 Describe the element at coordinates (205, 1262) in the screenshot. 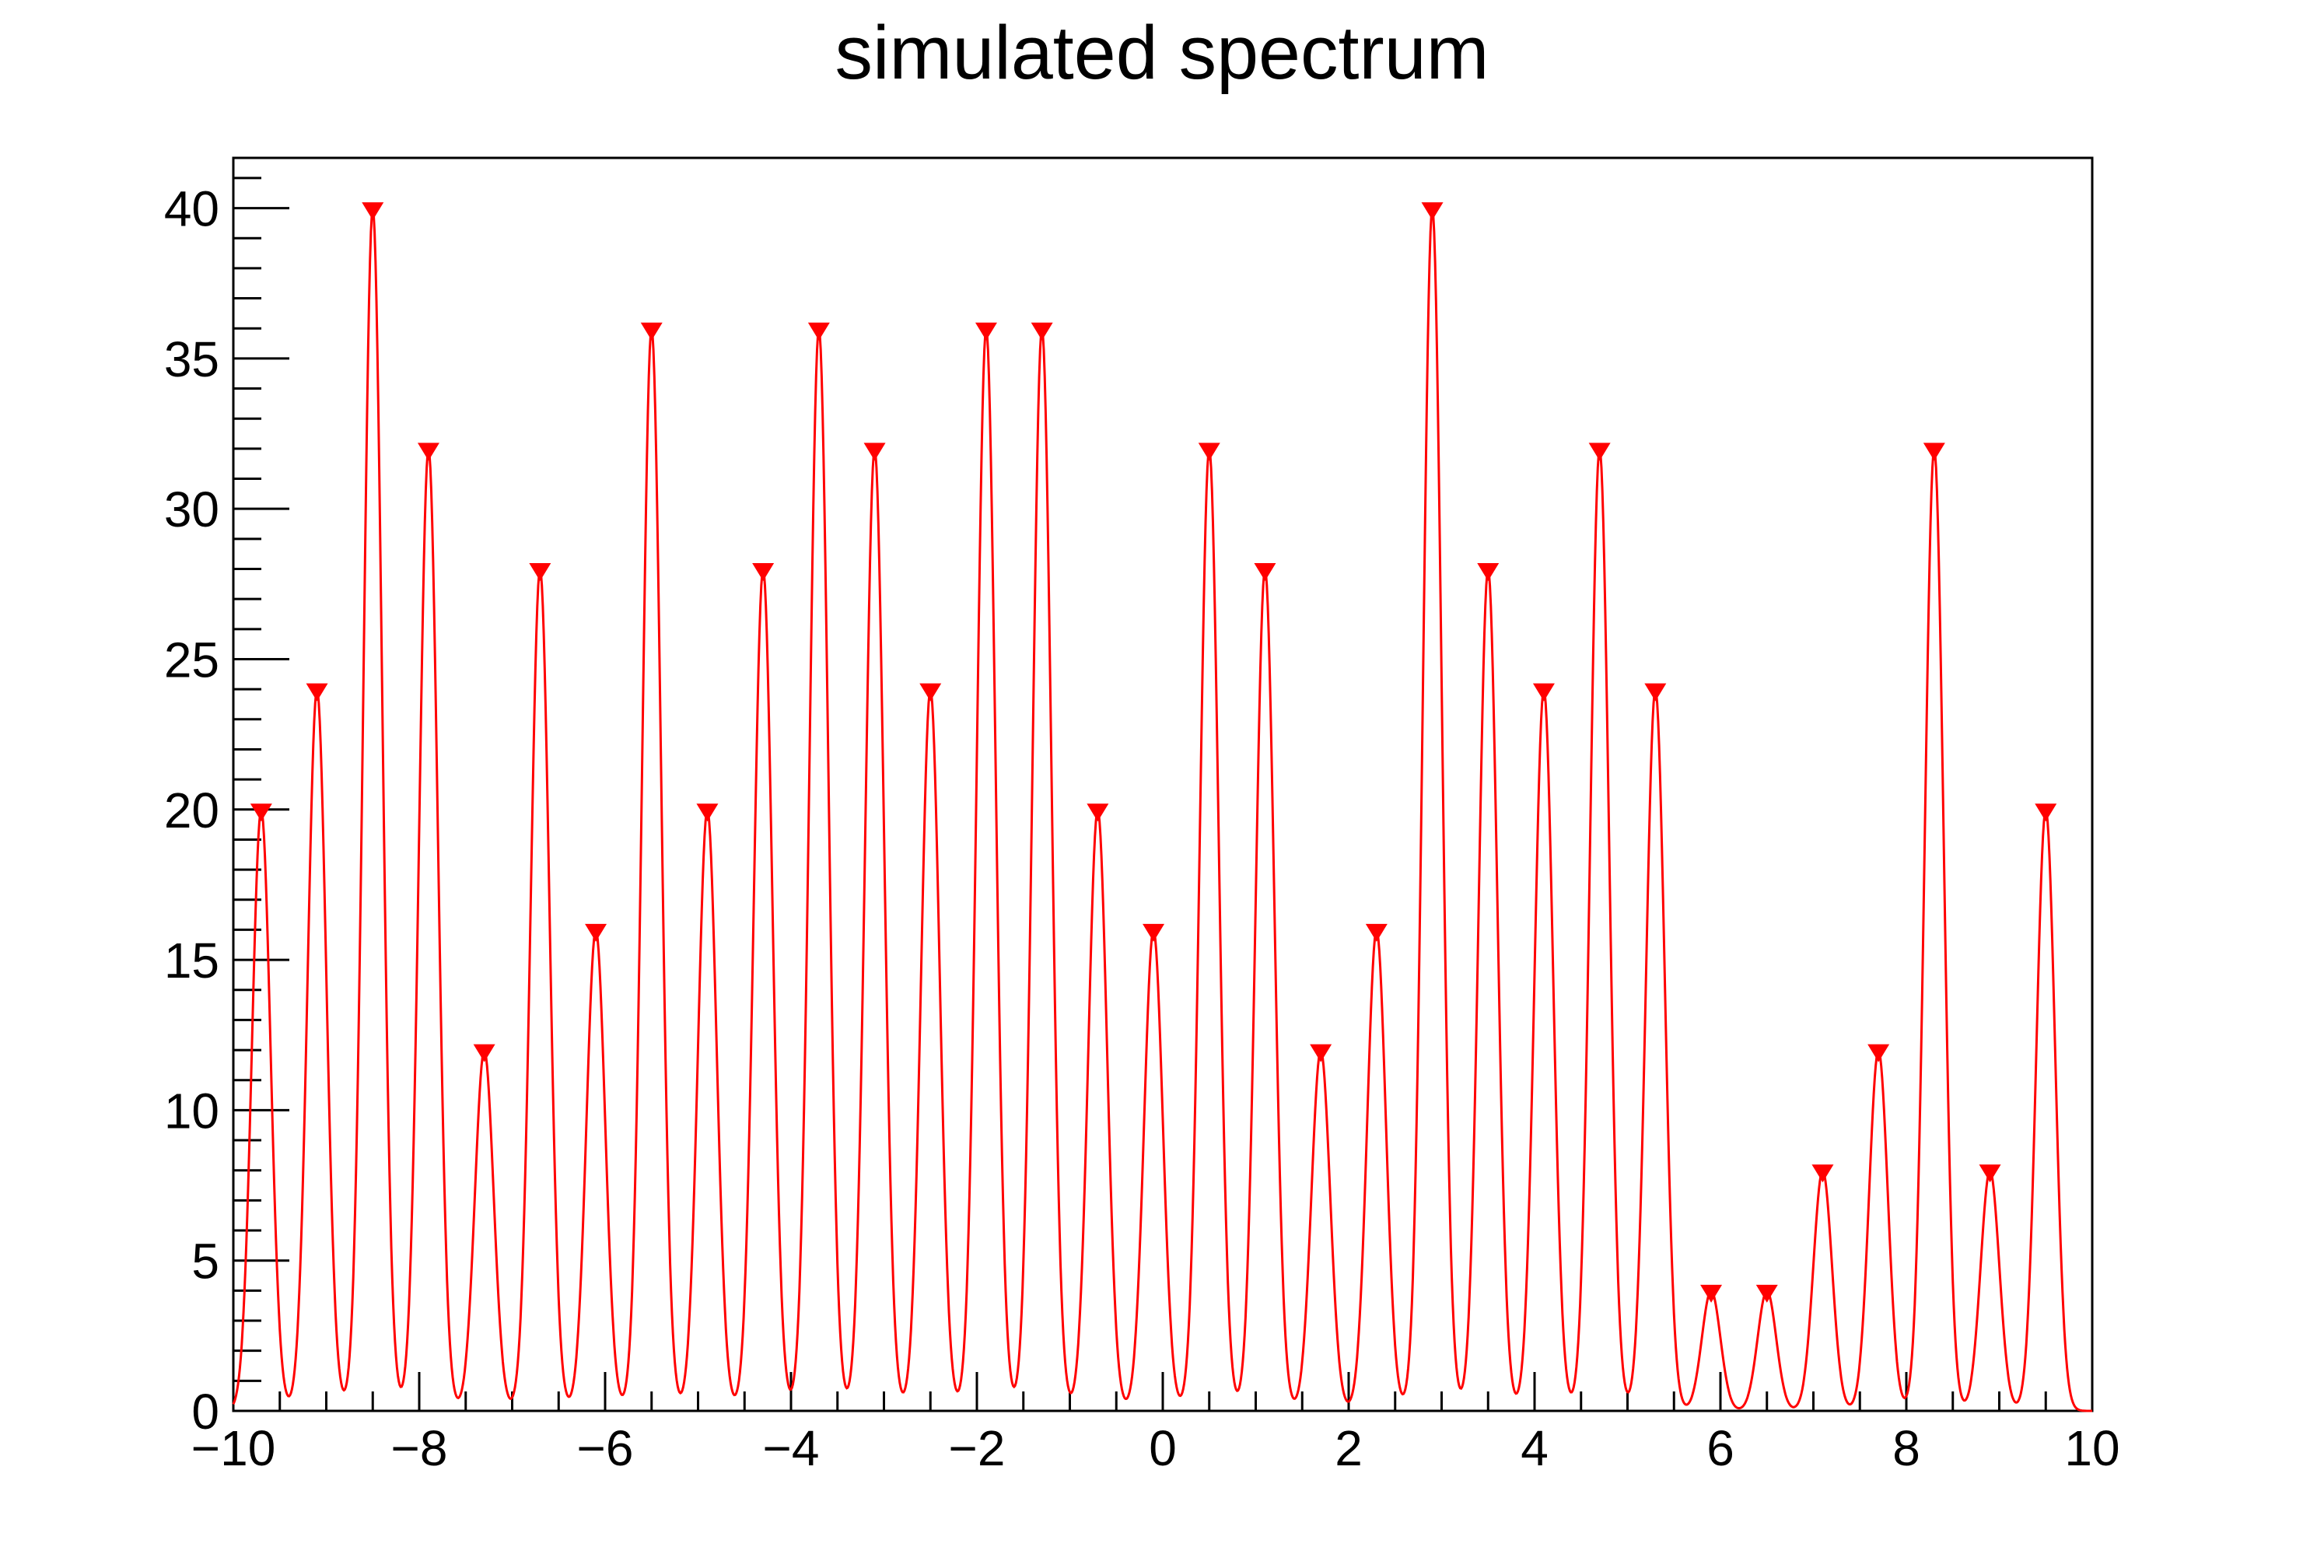

I see `y-axis-tick-label: 5` at that location.